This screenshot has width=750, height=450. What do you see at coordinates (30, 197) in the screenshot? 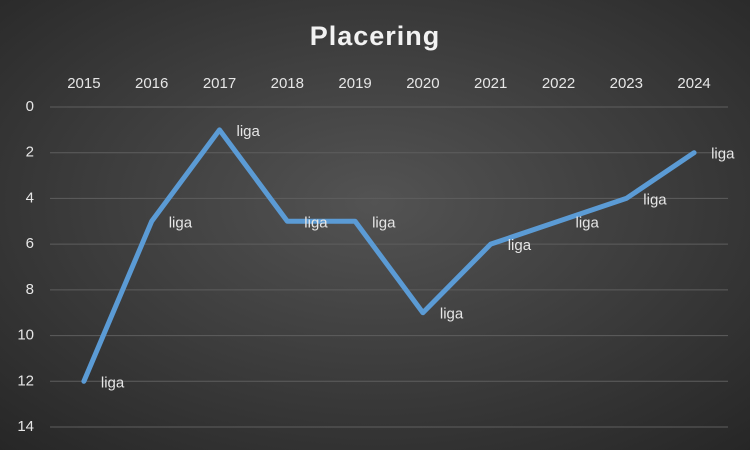
I see `y-tick-label: 4` at bounding box center [30, 197].